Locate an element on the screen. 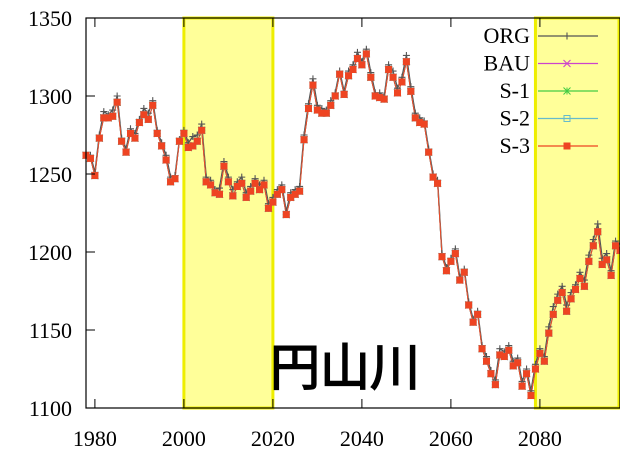  legend-label-s-1: S-1 is located at coordinates (514, 90).